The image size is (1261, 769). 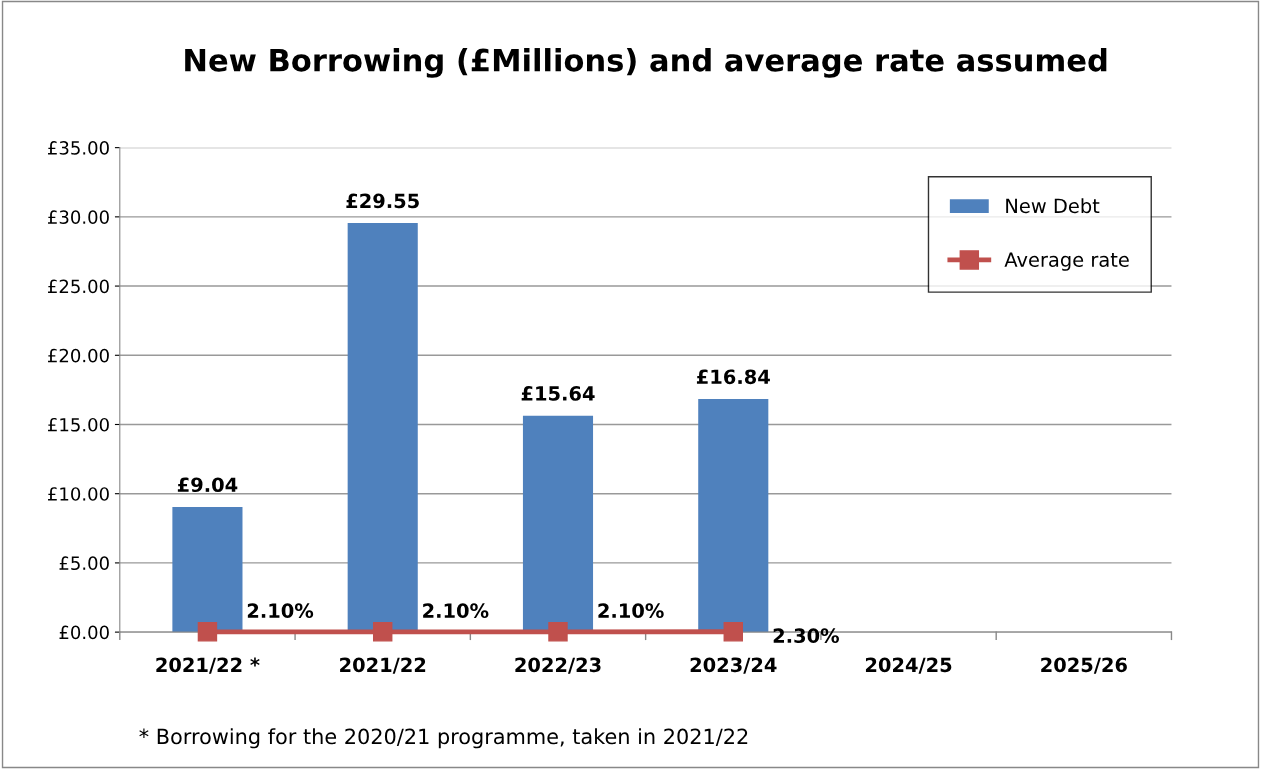 I want to click on data-label: £29.55, so click(x=382, y=201).